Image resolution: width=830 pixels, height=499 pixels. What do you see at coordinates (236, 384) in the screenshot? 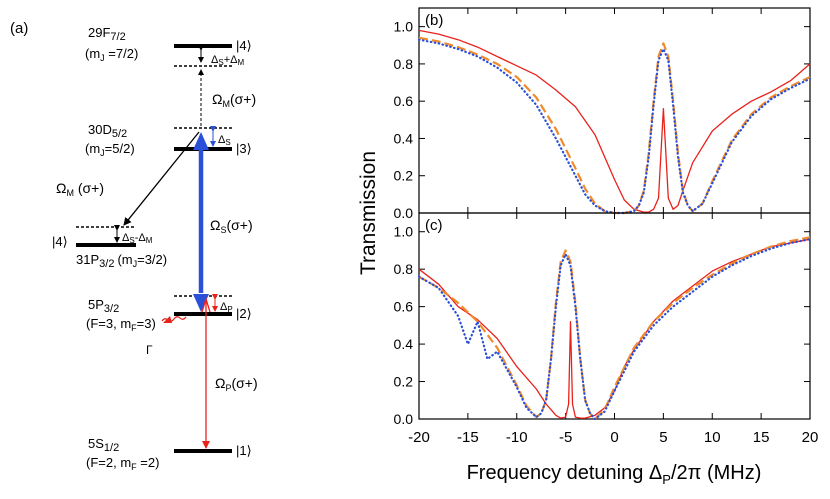
I see `omega-p-label: ΩP(σ+)` at bounding box center [236, 384].